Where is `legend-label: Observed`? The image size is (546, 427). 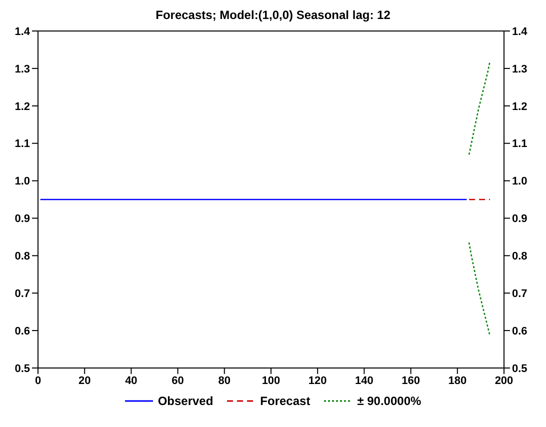
legend-label: Observed is located at coordinates (186, 401).